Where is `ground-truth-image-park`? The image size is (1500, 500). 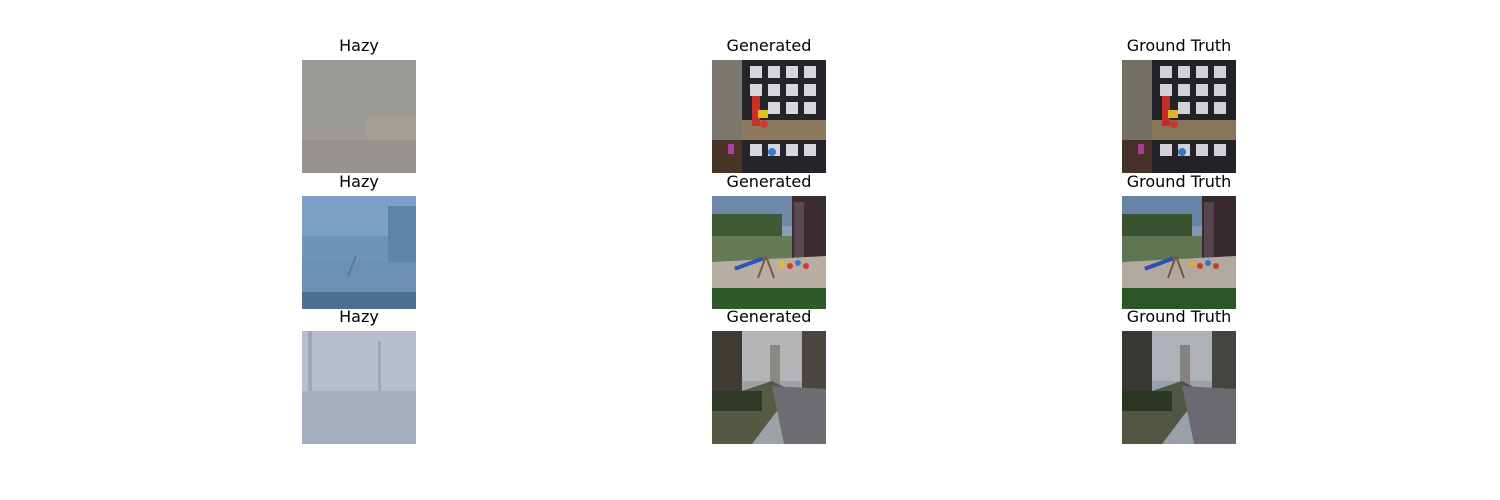
ground-truth-image-park is located at coordinates (1179, 387).